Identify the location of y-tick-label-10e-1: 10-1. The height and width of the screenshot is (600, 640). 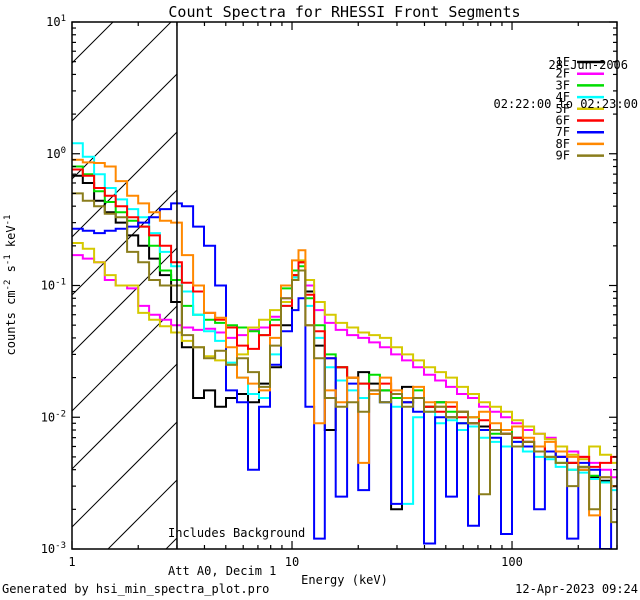
(53, 285).